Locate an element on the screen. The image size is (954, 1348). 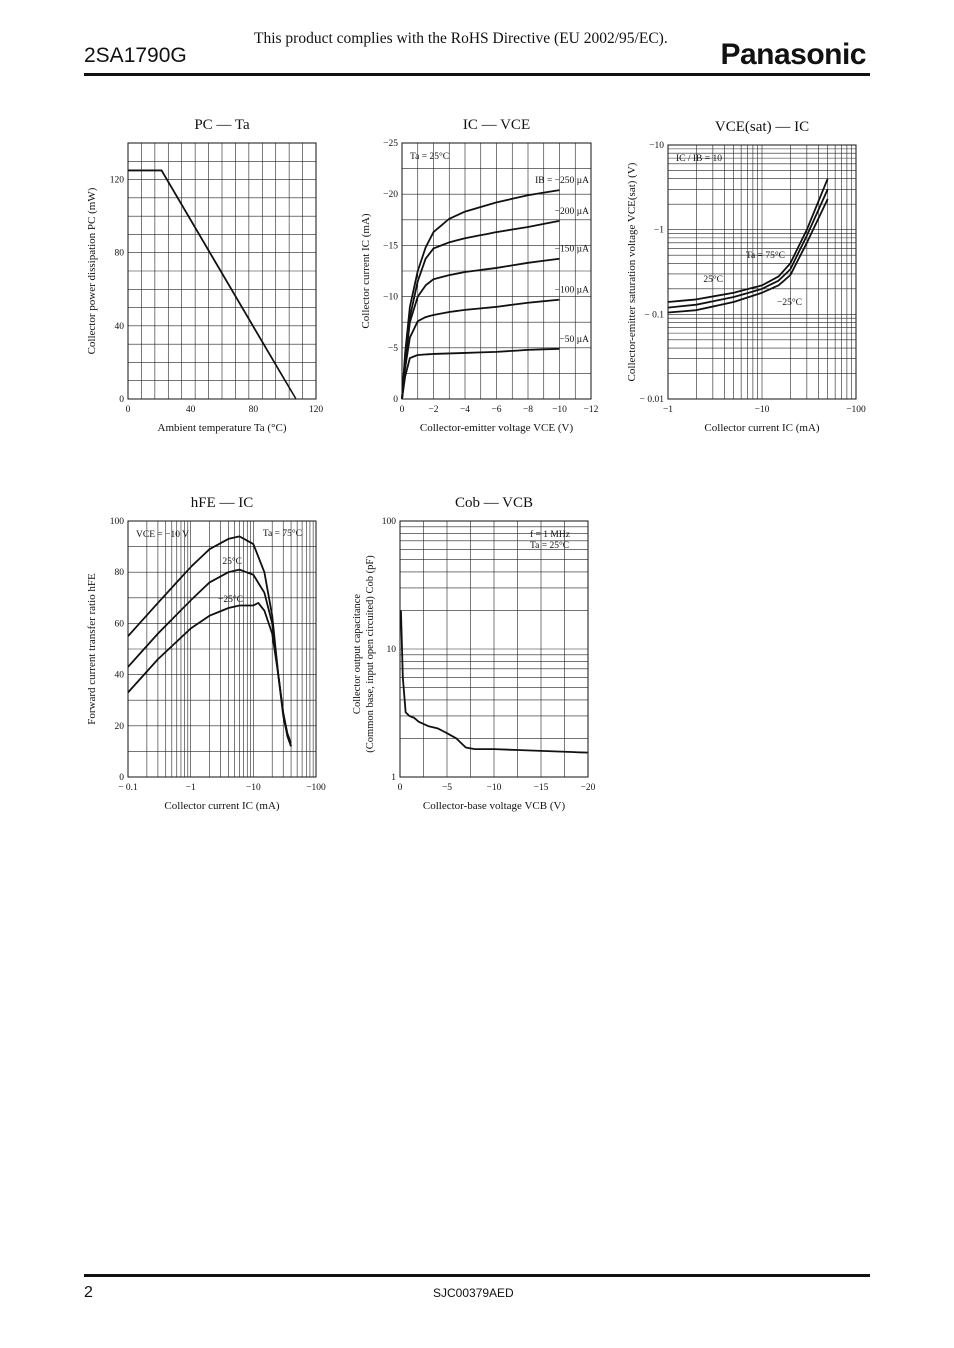
y-axis-label: Collector power dissipation PC (mW) is located at coordinates (92, 270).